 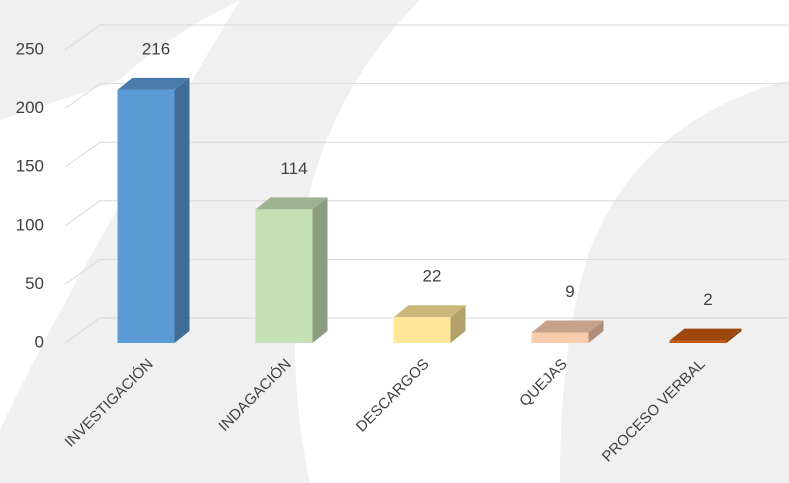 I want to click on y-tick-label: 0, so click(x=39, y=341).